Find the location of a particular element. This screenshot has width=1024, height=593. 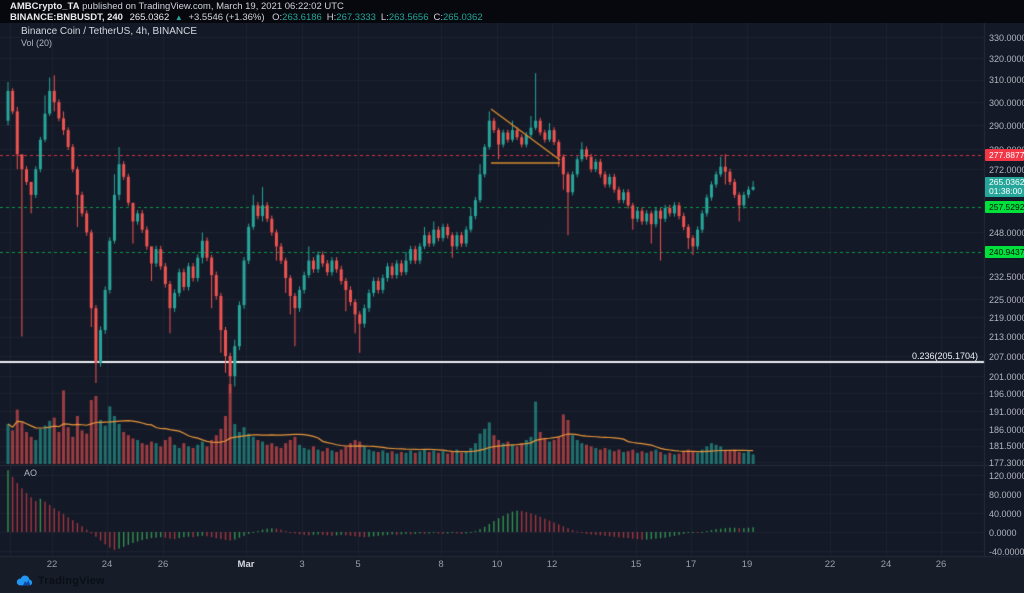

time-axis-label: Mar is located at coordinates (246, 564).